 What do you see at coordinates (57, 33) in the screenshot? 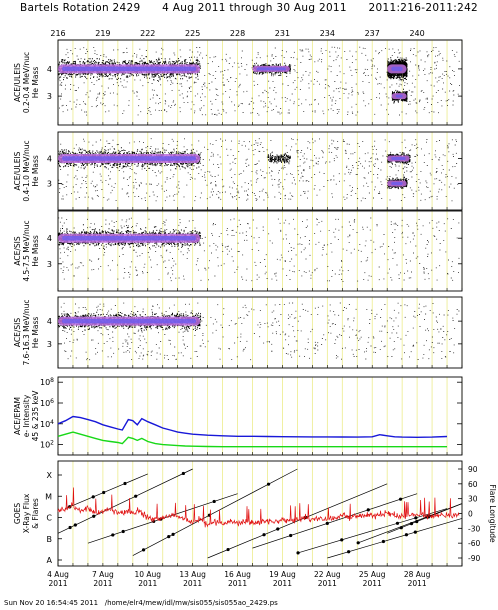
I see `top-axis-tick-label: 216` at bounding box center [57, 33].